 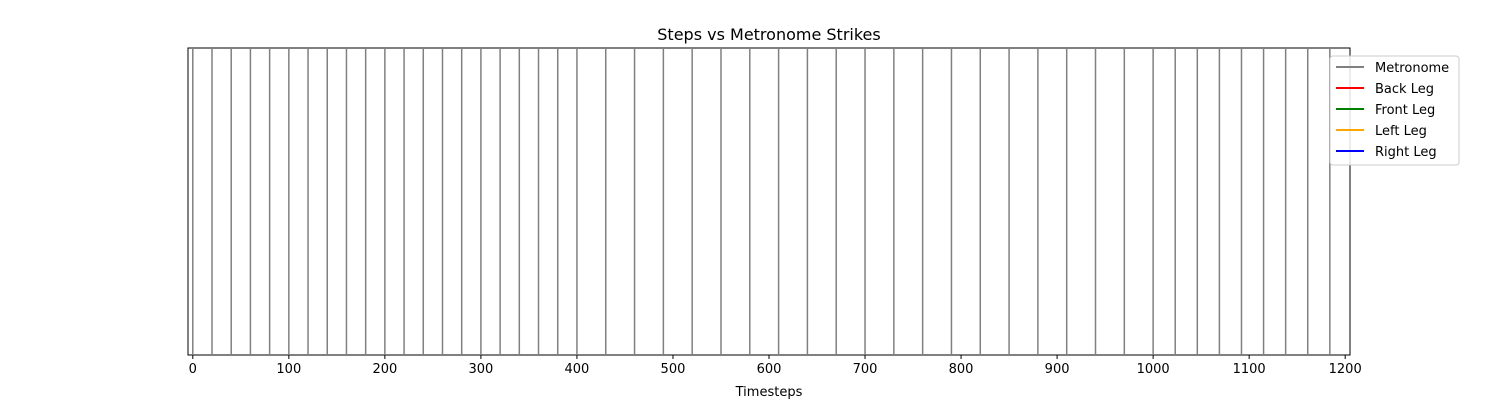 I want to click on legend-frame, so click(x=1394, y=110).